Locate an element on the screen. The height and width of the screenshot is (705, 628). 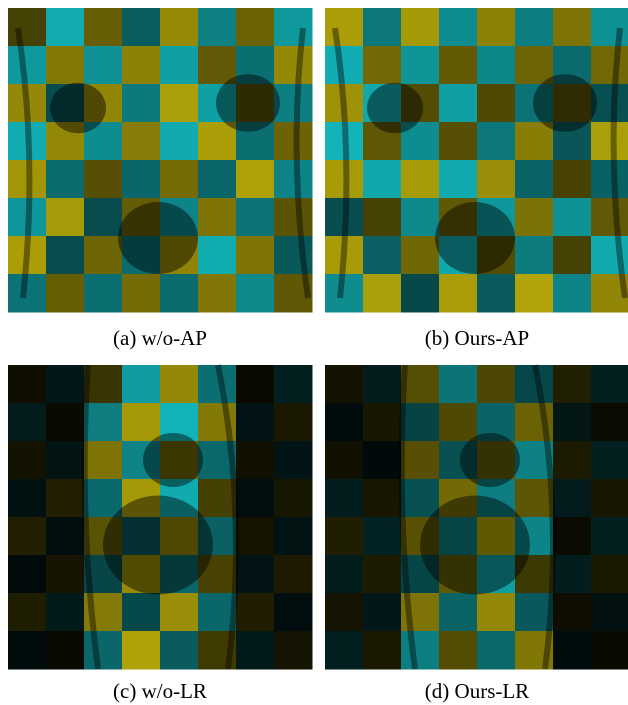
caption: (b) Ours-AP is located at coordinates (477, 338).